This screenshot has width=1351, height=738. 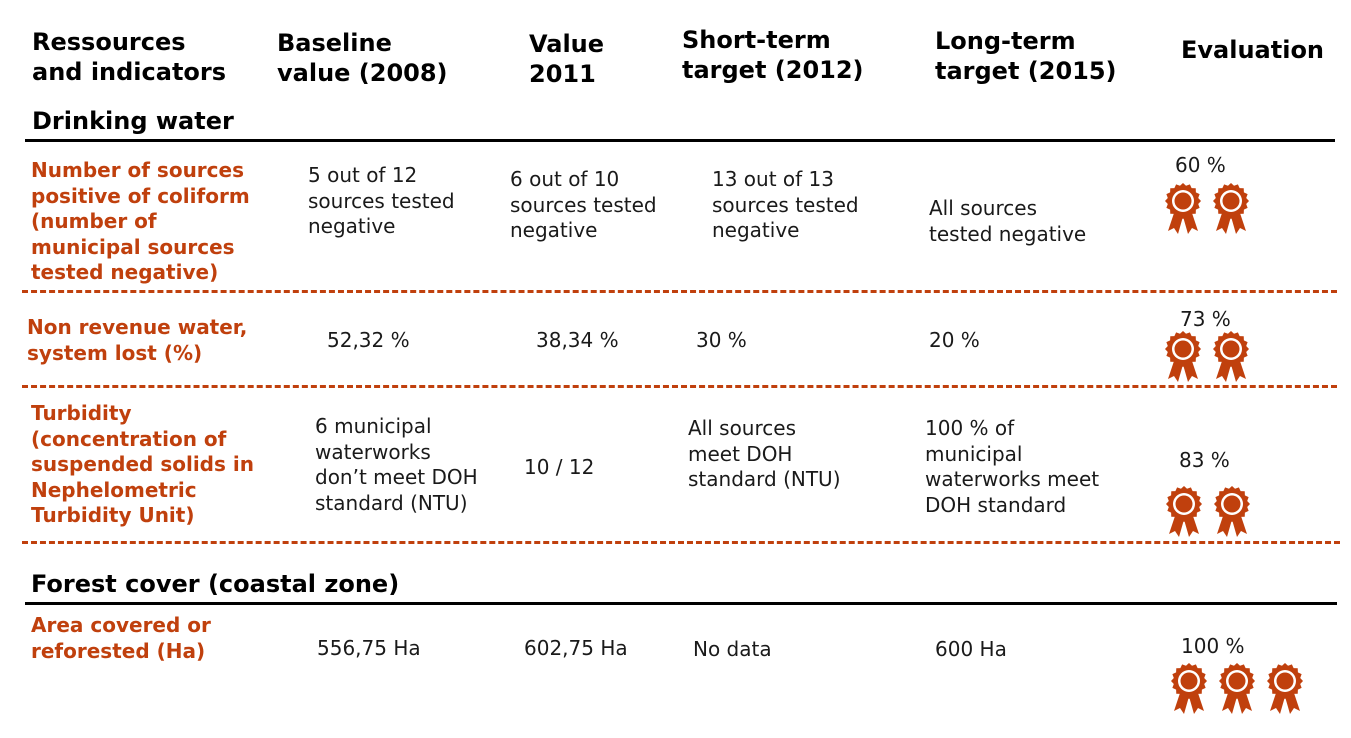 I want to click on long-term-target: All sources tested negative, so click(x=1008, y=221).